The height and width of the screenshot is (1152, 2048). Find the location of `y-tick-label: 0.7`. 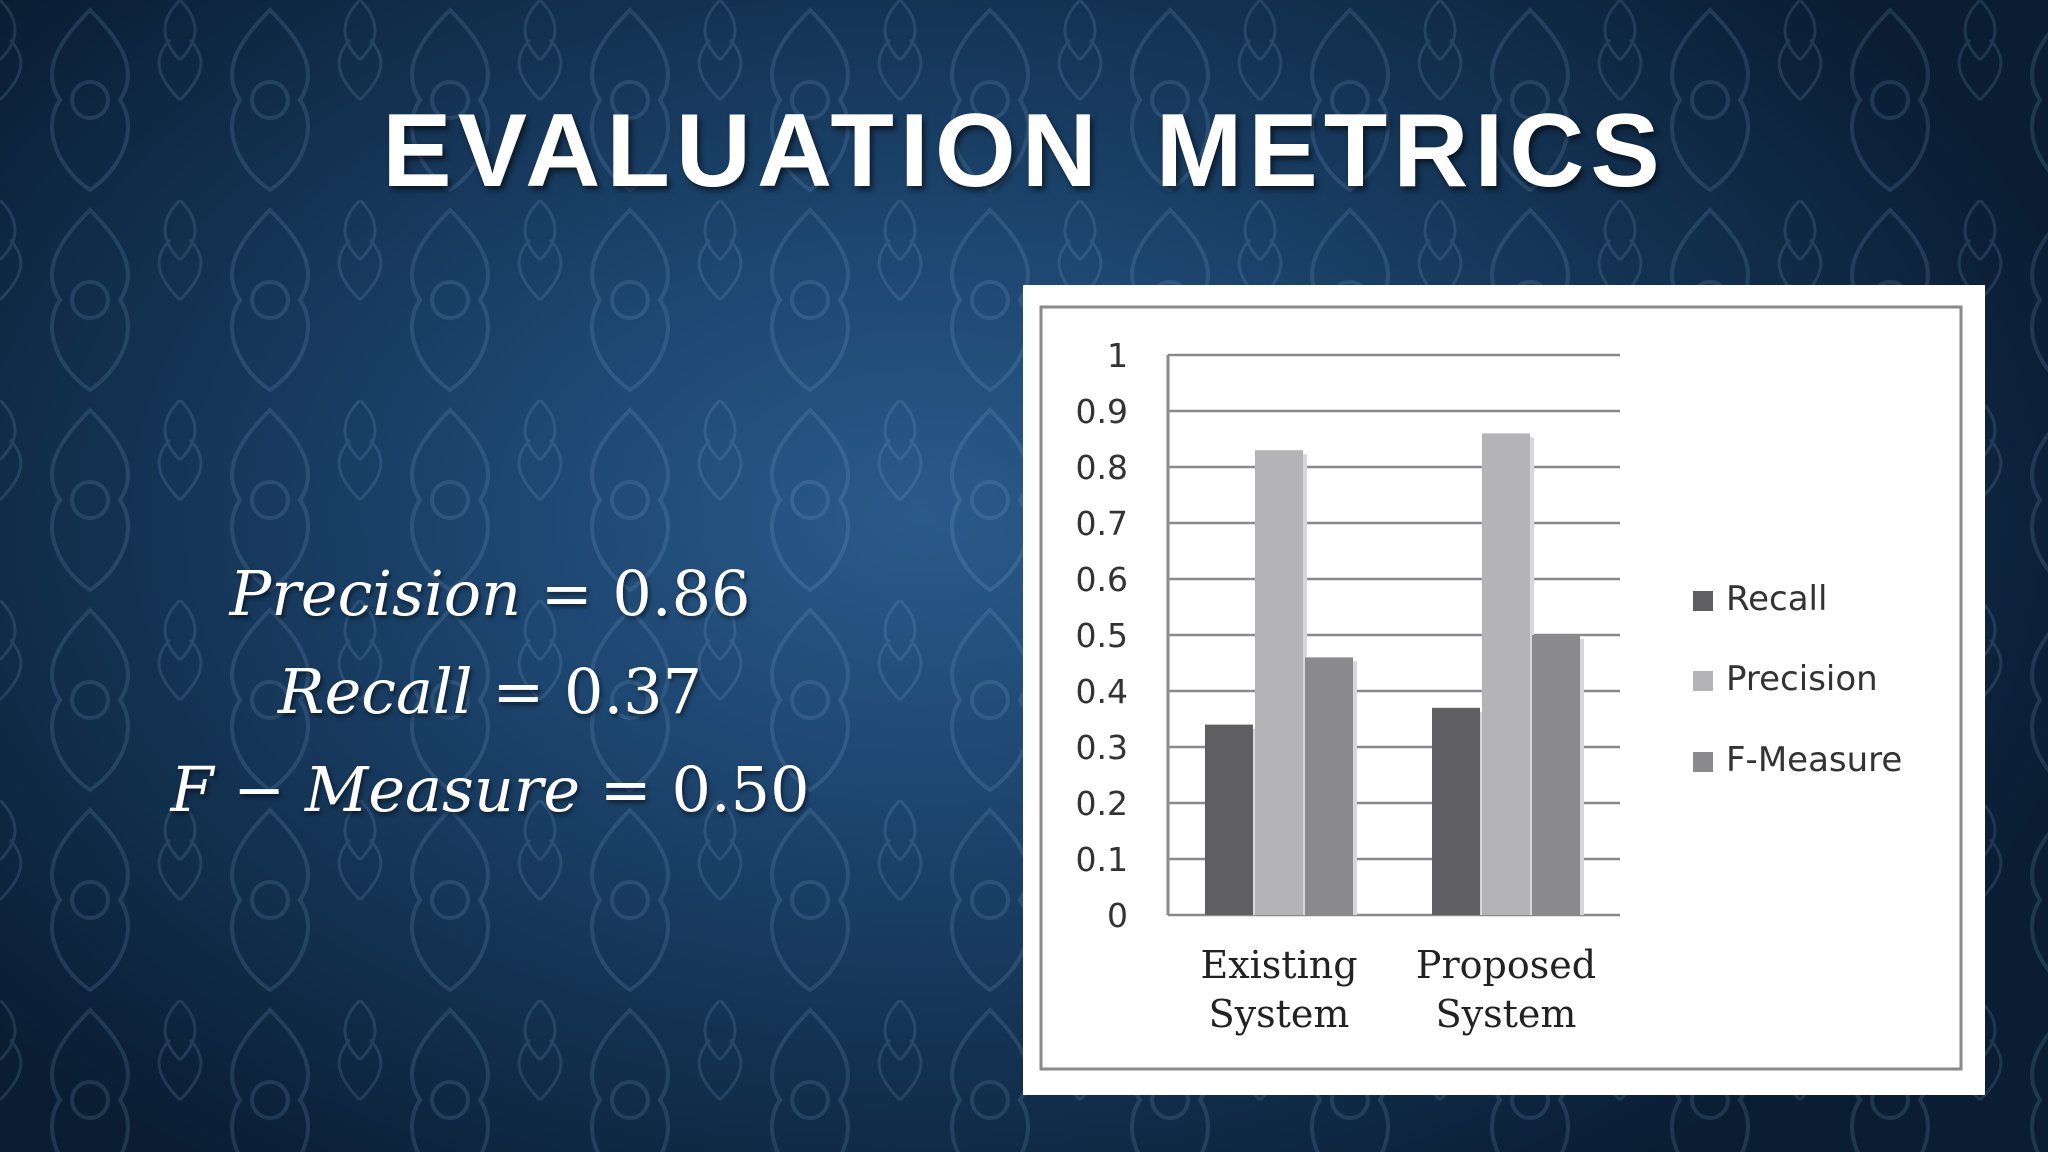

y-tick-label: 0.7 is located at coordinates (1102, 523).